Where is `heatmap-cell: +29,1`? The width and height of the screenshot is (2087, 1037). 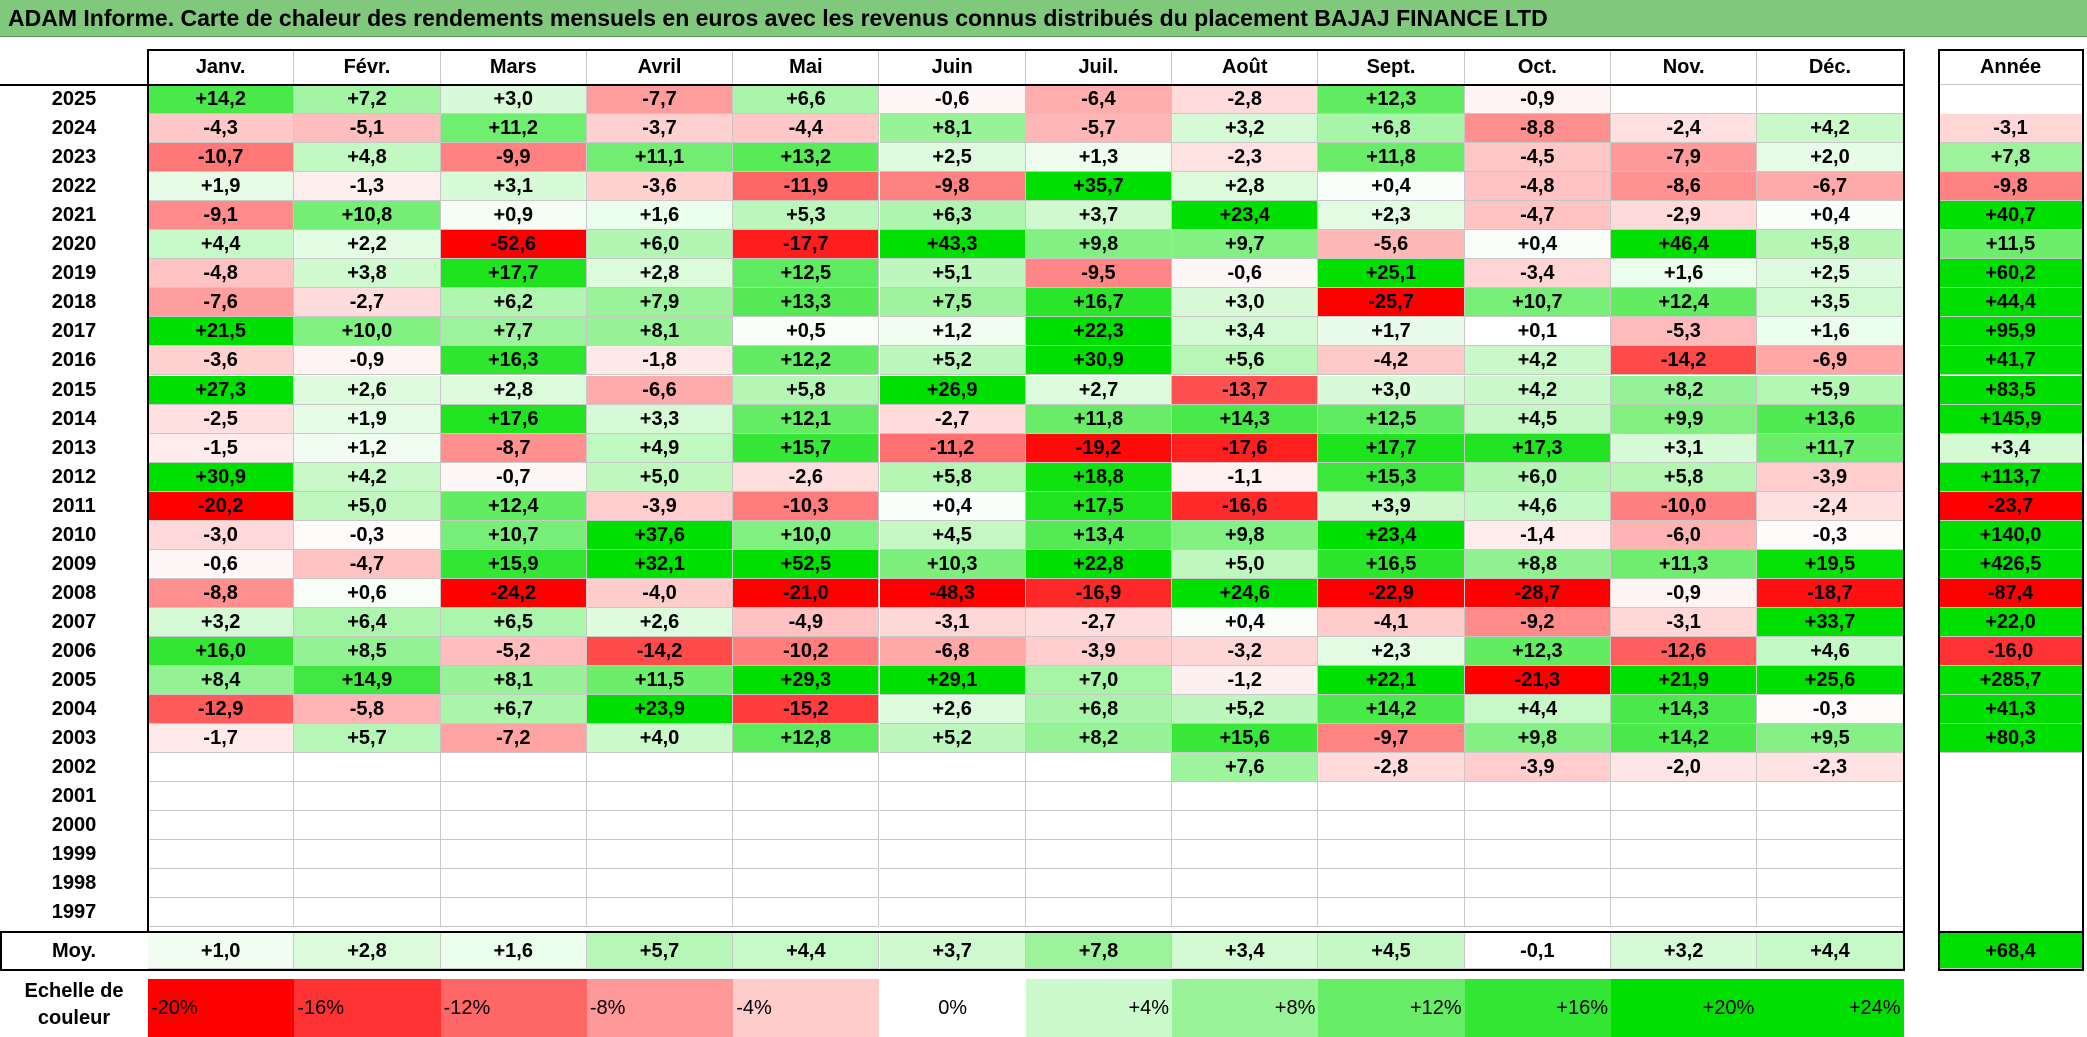 heatmap-cell: +29,1 is located at coordinates (952, 681).